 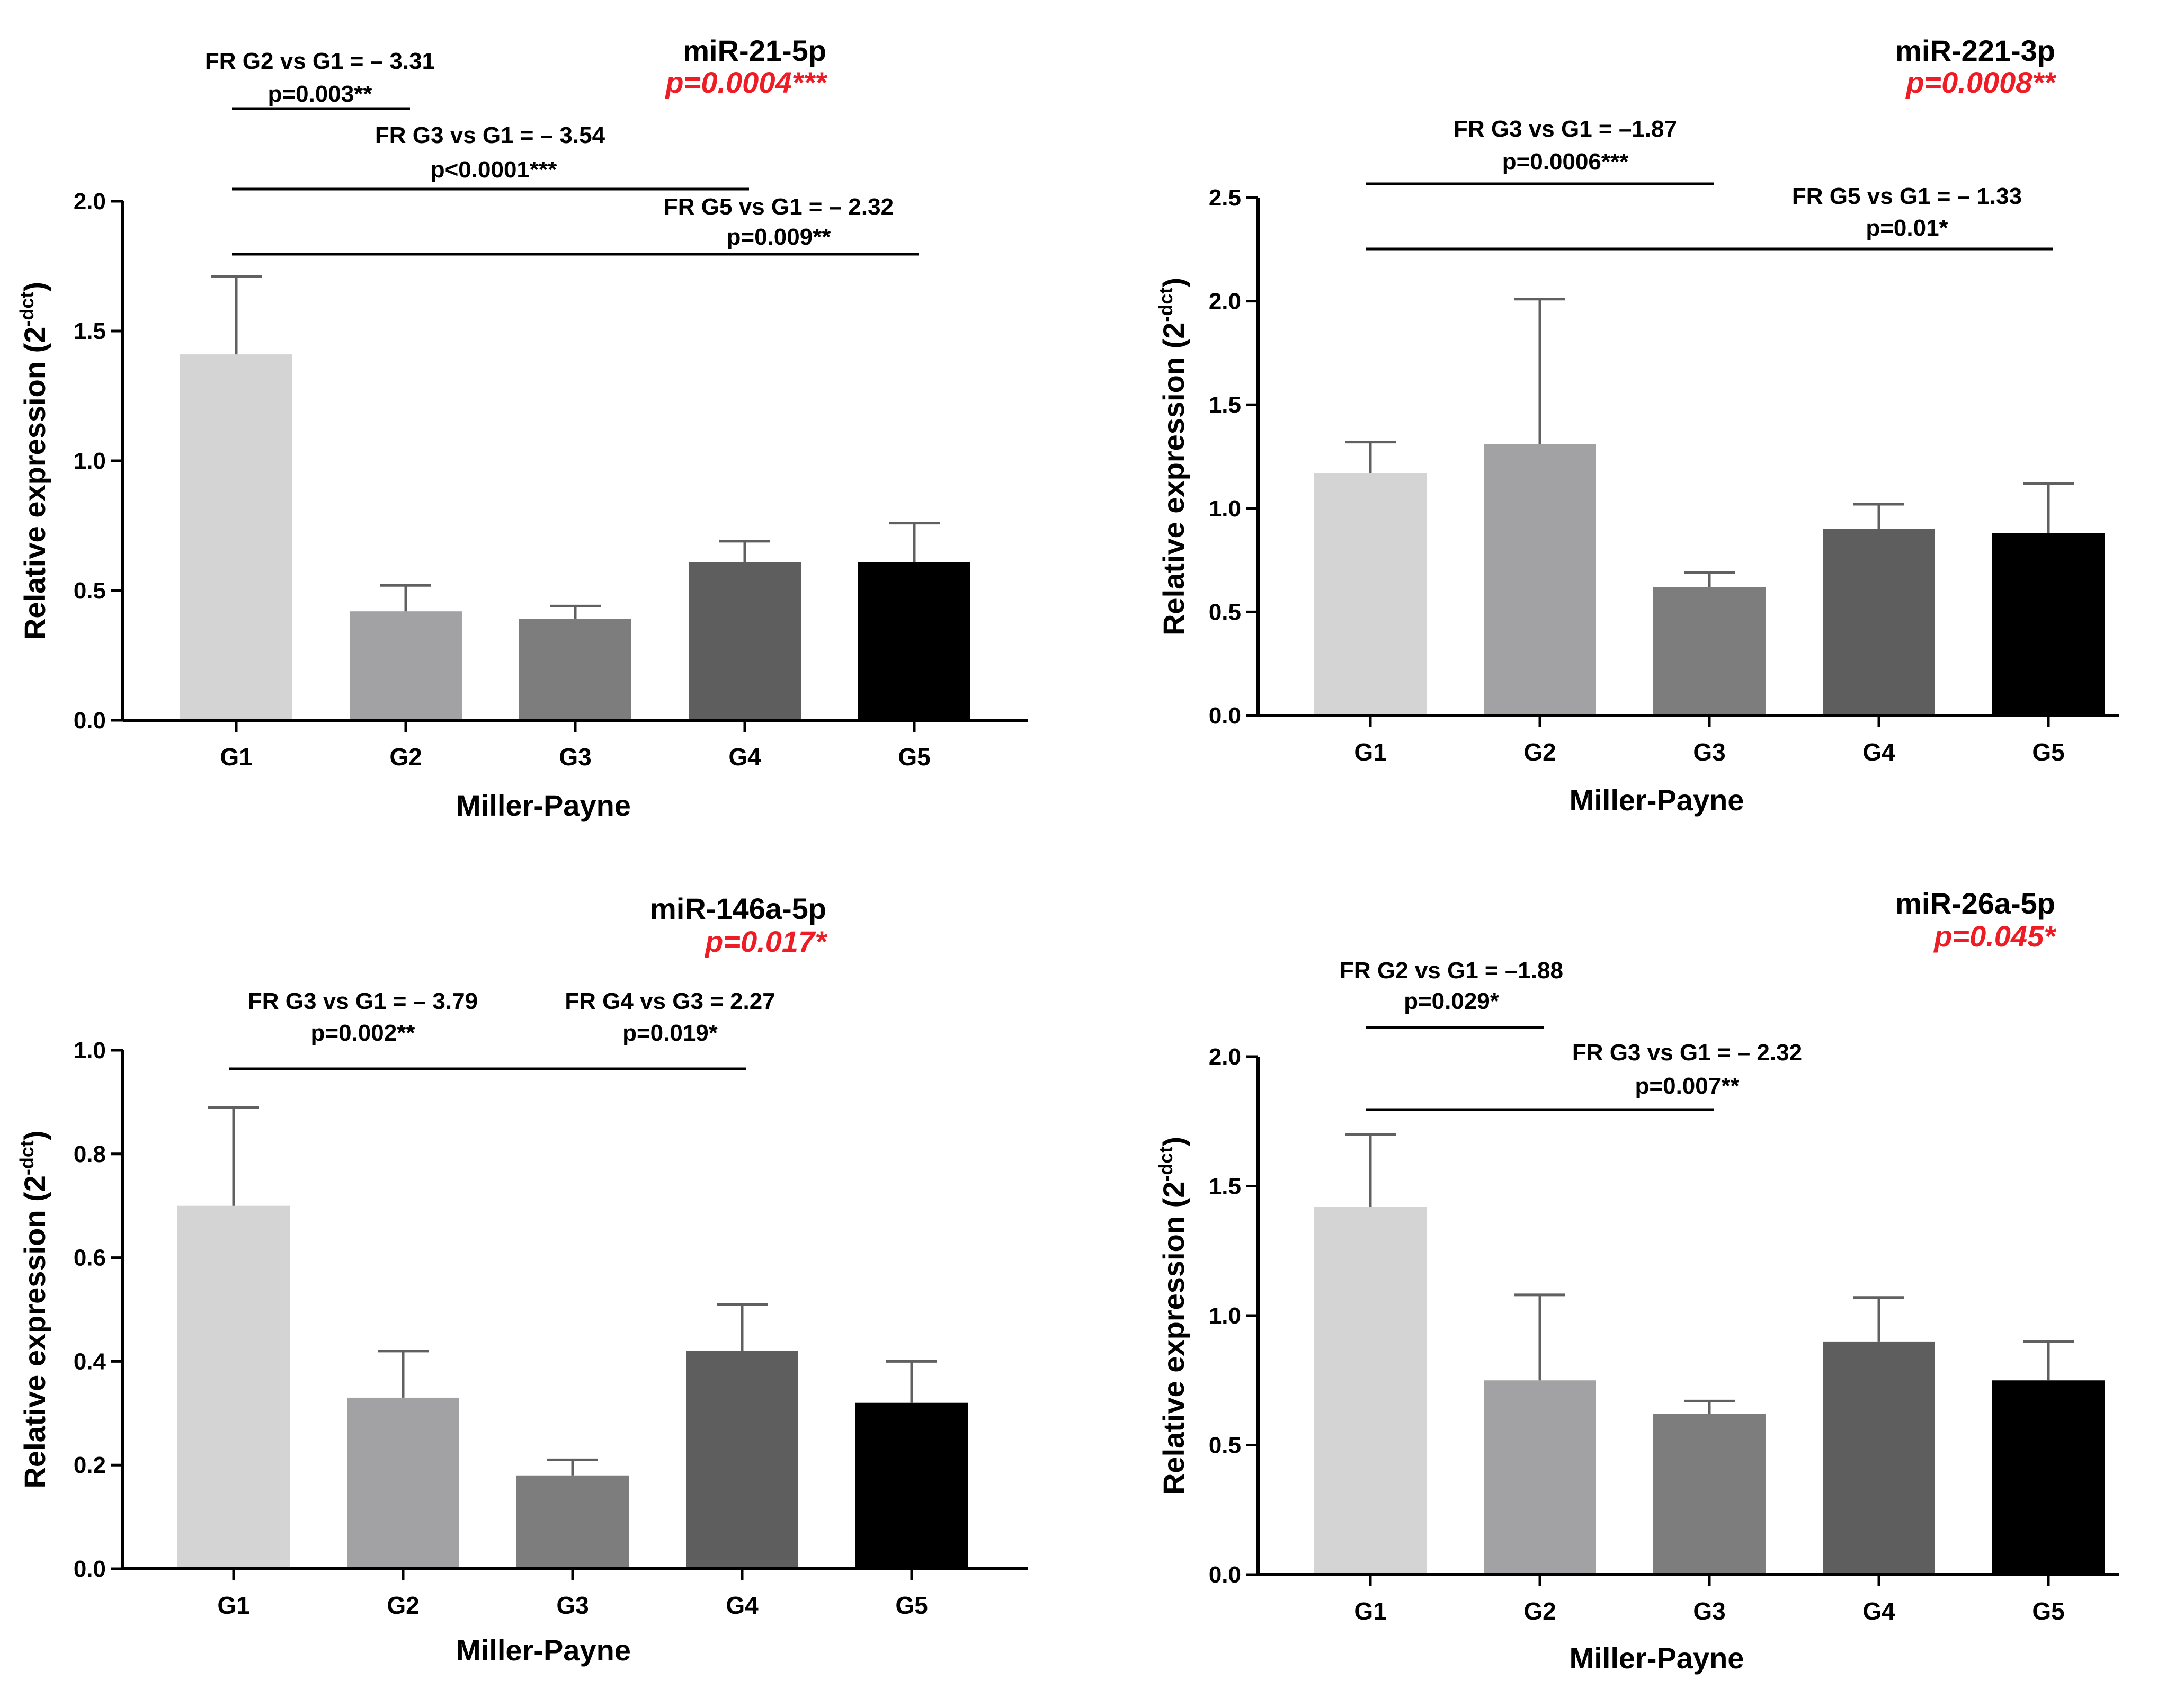 I want to click on comparison-label: FR G3 vs G1 = – 3.54, so click(x=490, y=135).